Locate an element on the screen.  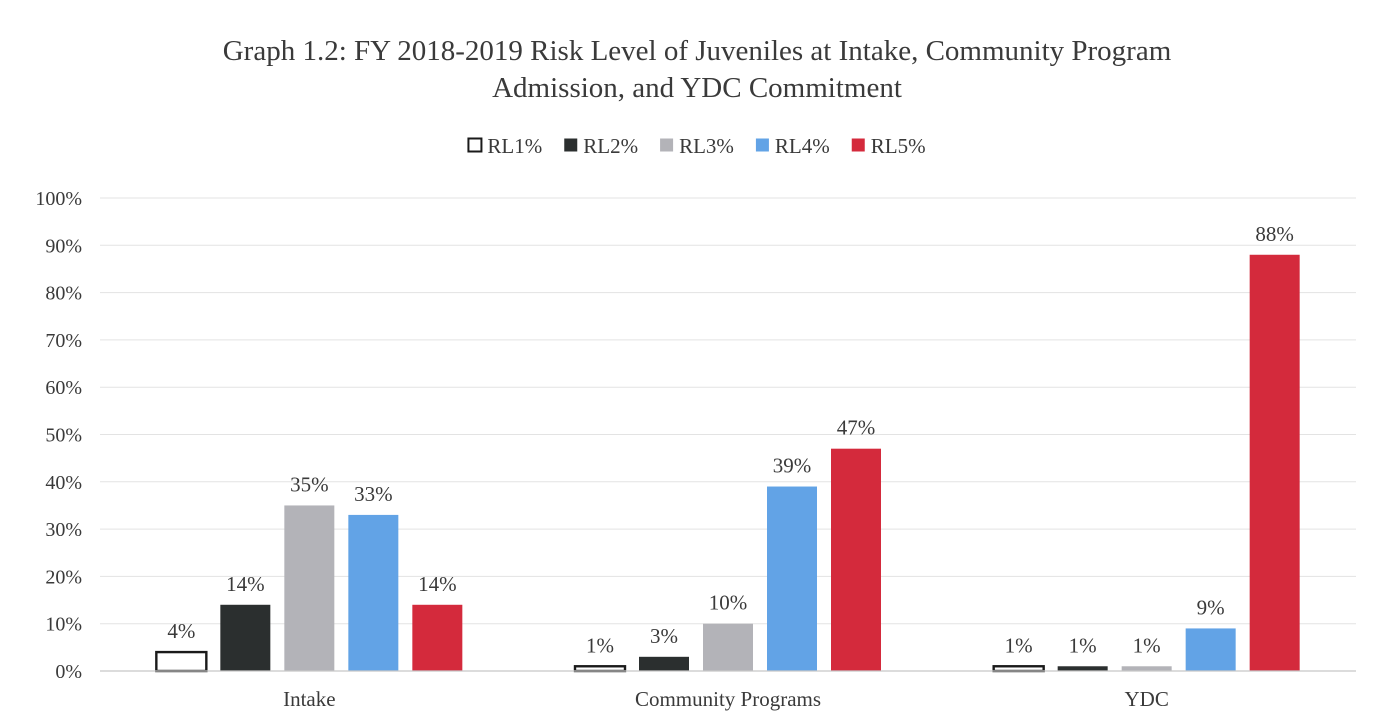
data-label: 39% is located at coordinates (792, 466).